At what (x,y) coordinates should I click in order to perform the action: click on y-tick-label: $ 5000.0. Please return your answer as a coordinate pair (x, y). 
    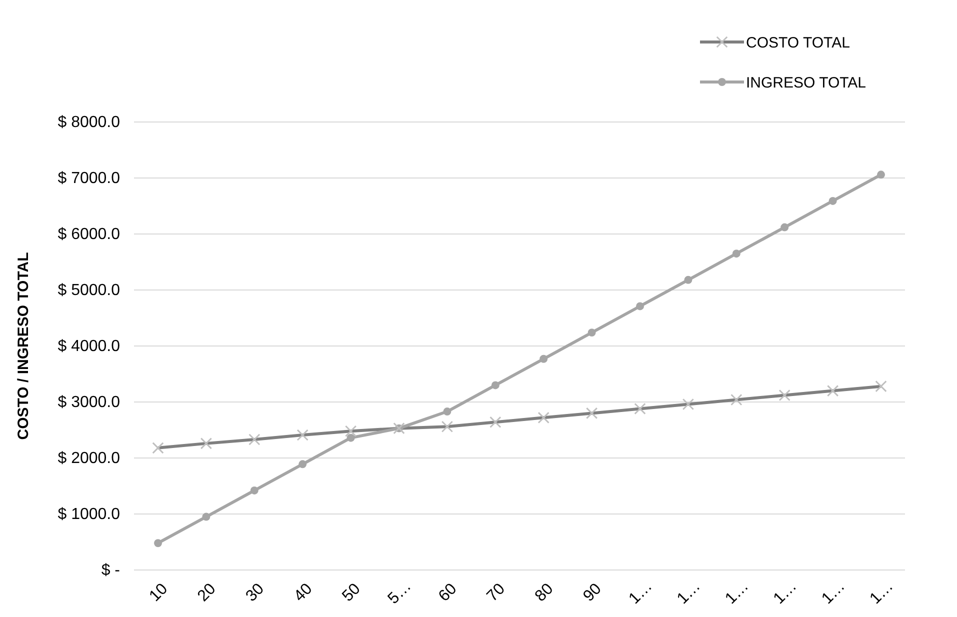
    Looking at the image, I should click on (89, 291).